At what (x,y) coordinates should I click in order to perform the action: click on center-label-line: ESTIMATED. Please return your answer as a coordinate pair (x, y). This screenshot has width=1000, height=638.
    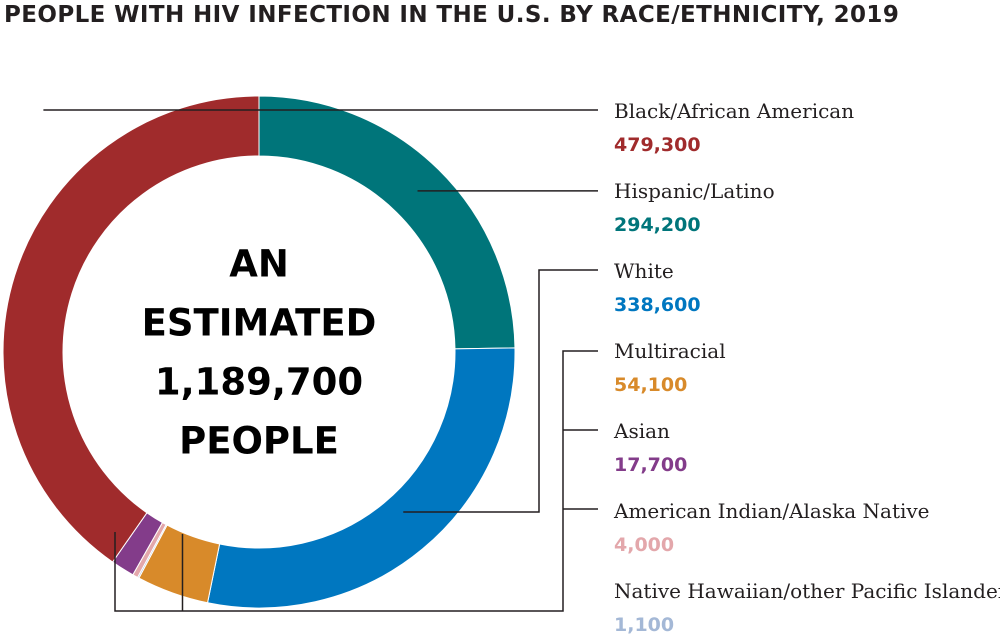
    Looking at the image, I should click on (259, 323).